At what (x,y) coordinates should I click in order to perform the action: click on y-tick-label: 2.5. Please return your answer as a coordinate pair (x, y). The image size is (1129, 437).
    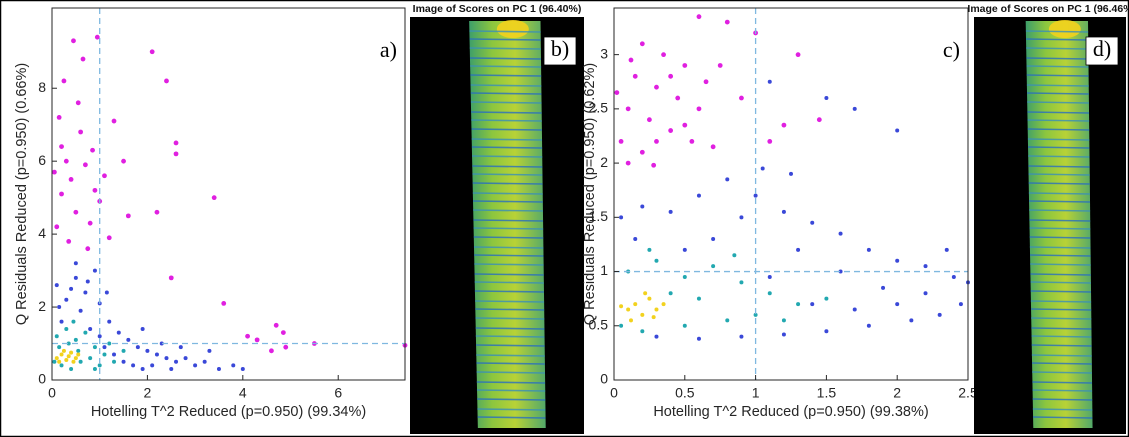
    Looking at the image, I should click on (599, 108).